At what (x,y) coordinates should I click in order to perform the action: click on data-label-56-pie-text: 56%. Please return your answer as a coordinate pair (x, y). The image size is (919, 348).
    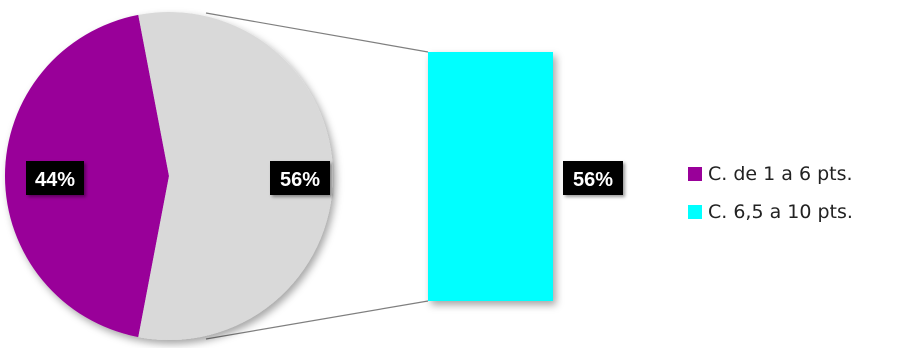
    Looking at the image, I should click on (300, 180).